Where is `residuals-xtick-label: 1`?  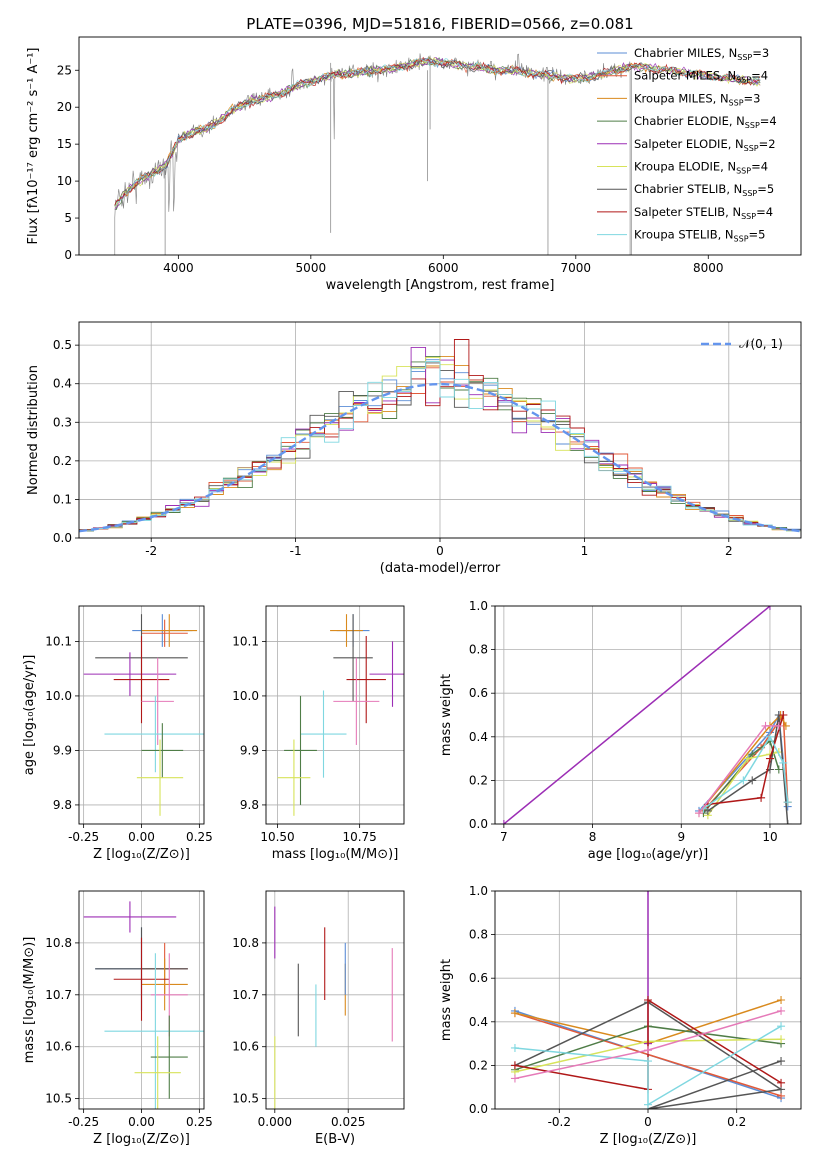 residuals-xtick-label: 1 is located at coordinates (585, 551).